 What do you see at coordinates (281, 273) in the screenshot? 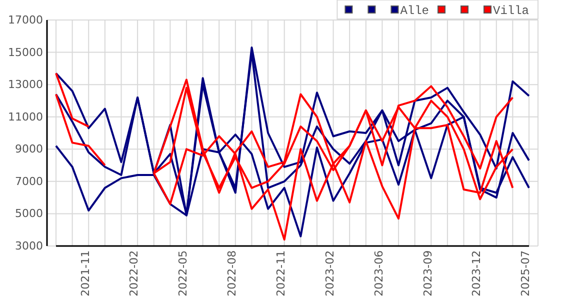
I see `x-tick-label: 2022-11` at bounding box center [281, 273].